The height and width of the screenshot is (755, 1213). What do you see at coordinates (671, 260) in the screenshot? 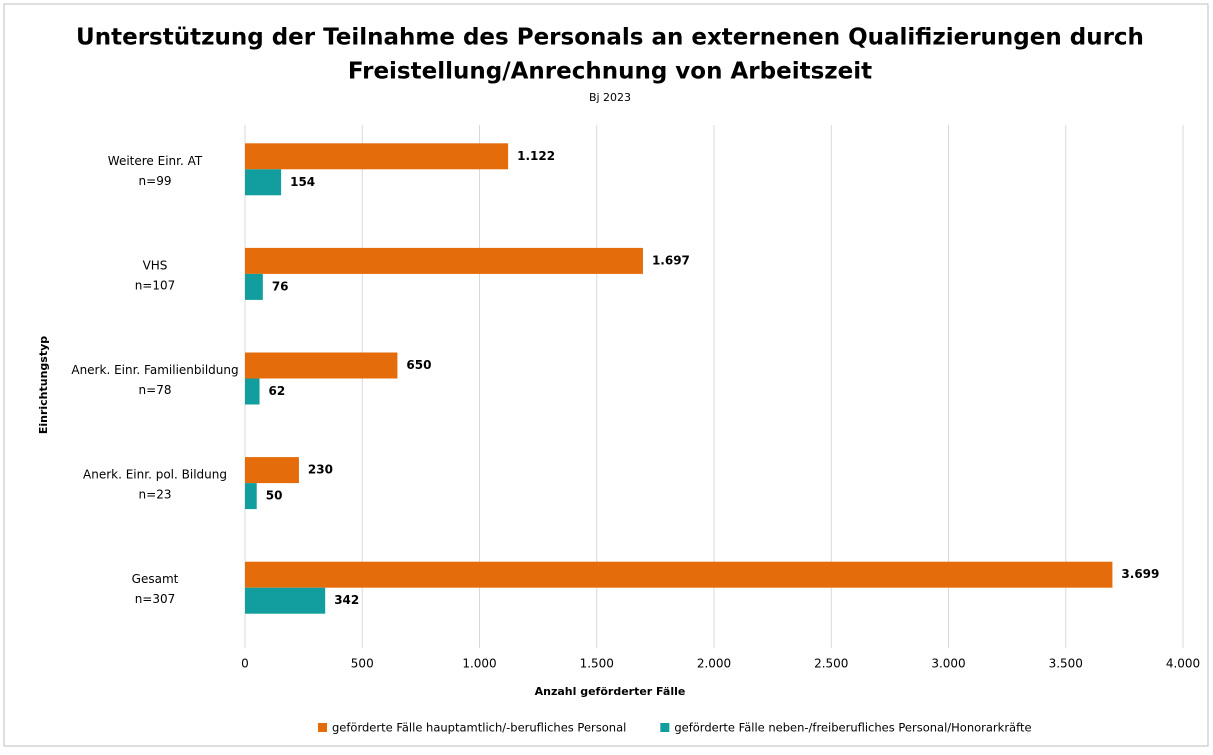
I see `data-label: 1.697` at bounding box center [671, 260].